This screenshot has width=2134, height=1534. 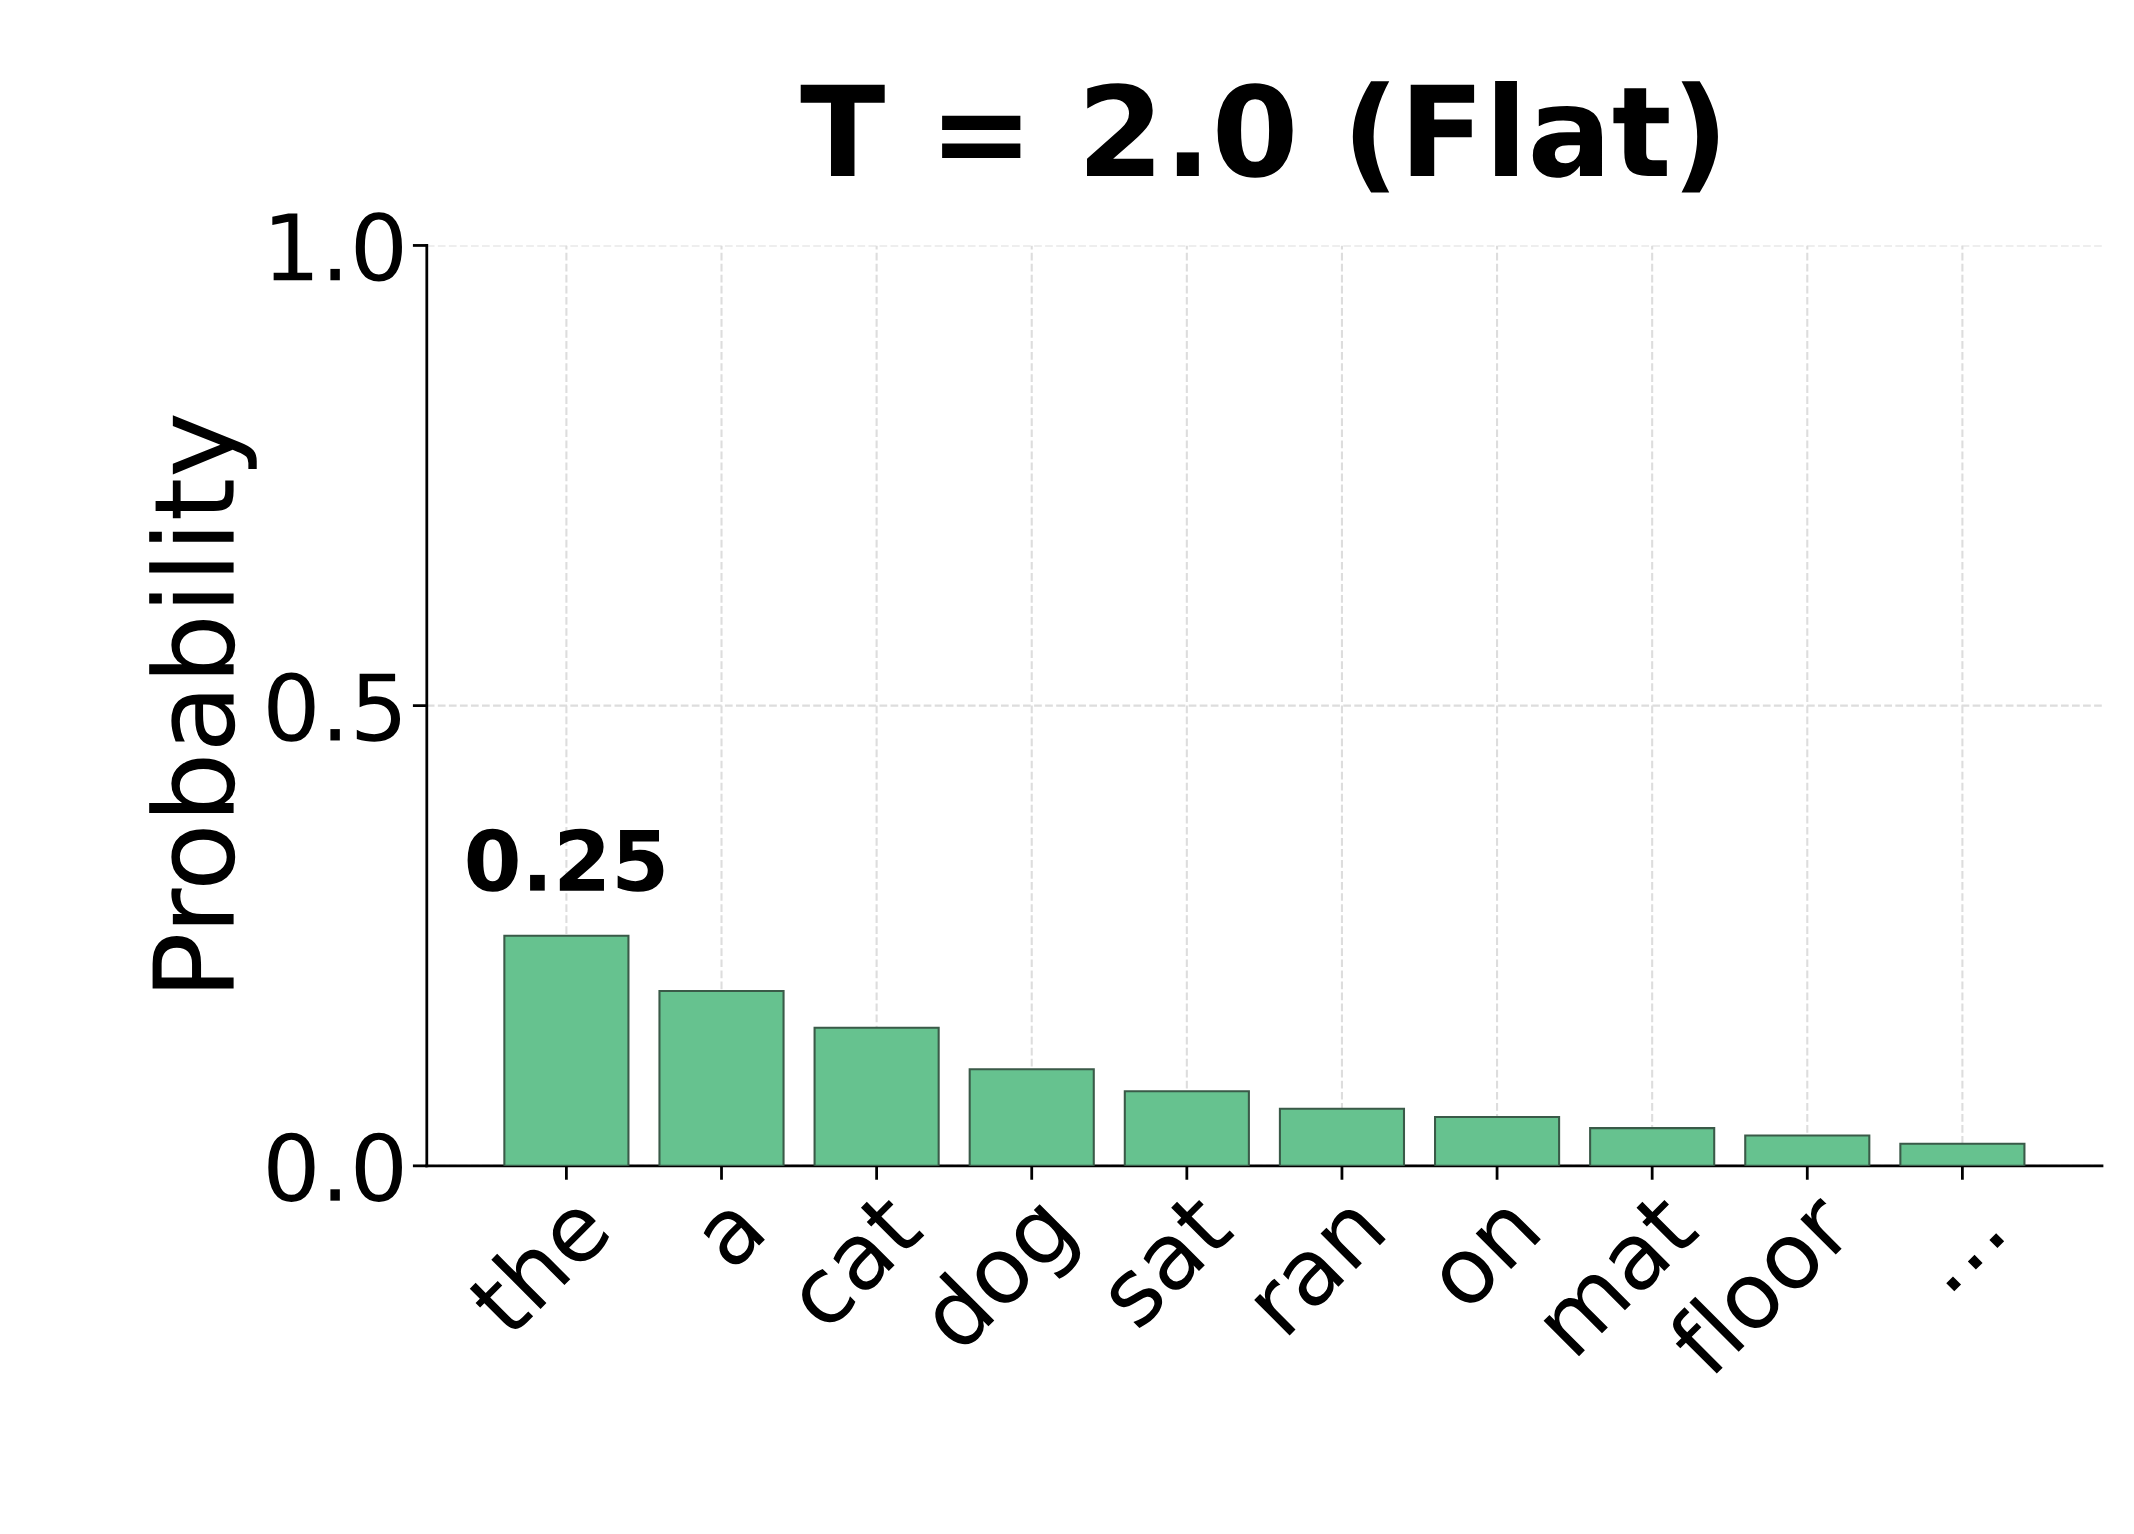 I want to click on y-axis-title: Probability, so click(x=203, y=702).